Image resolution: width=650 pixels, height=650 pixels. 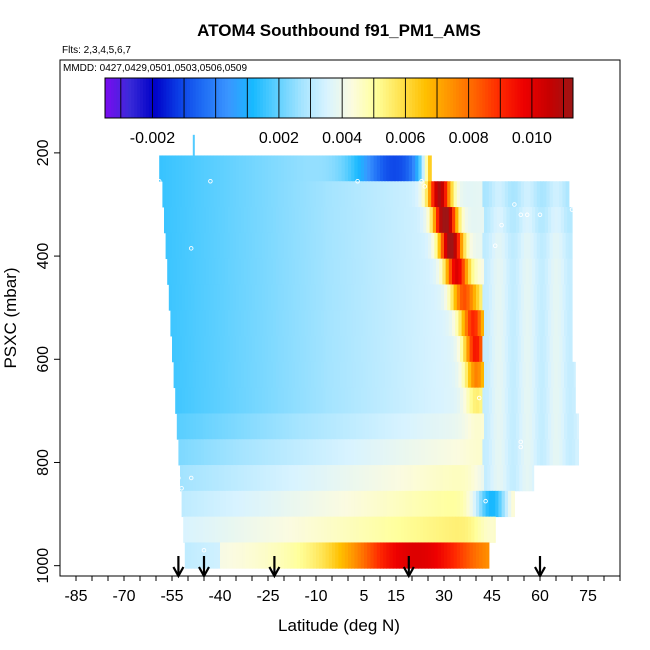 I want to click on flight-arrow, so click(x=408, y=567).